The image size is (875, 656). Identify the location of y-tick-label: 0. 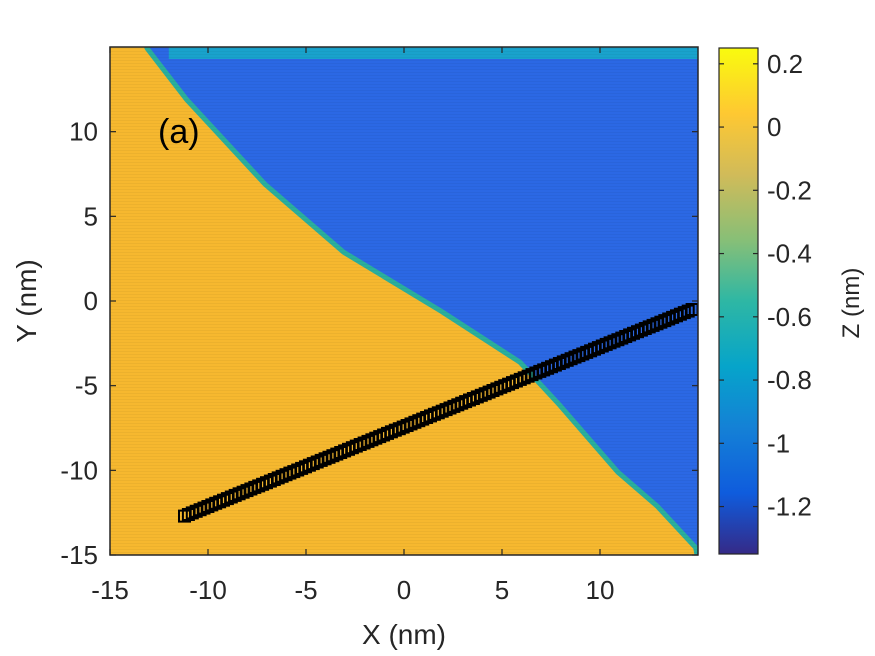
(91, 301).